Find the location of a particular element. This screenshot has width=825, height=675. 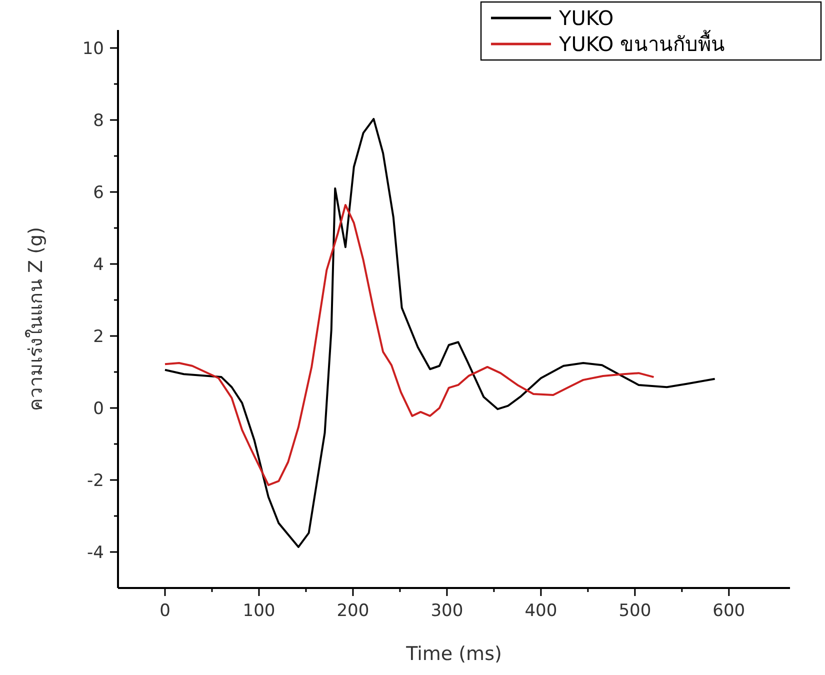

x-axis-title: Time (ms) is located at coordinates (453, 654).